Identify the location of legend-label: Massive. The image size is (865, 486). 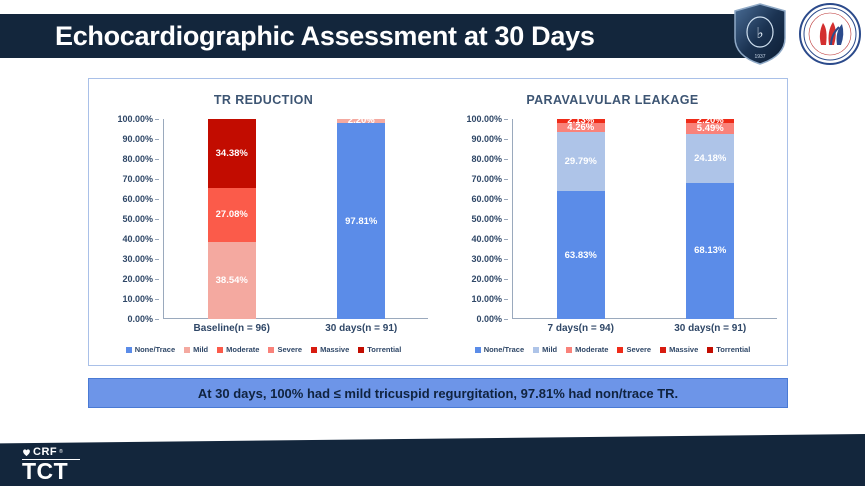
(335, 349).